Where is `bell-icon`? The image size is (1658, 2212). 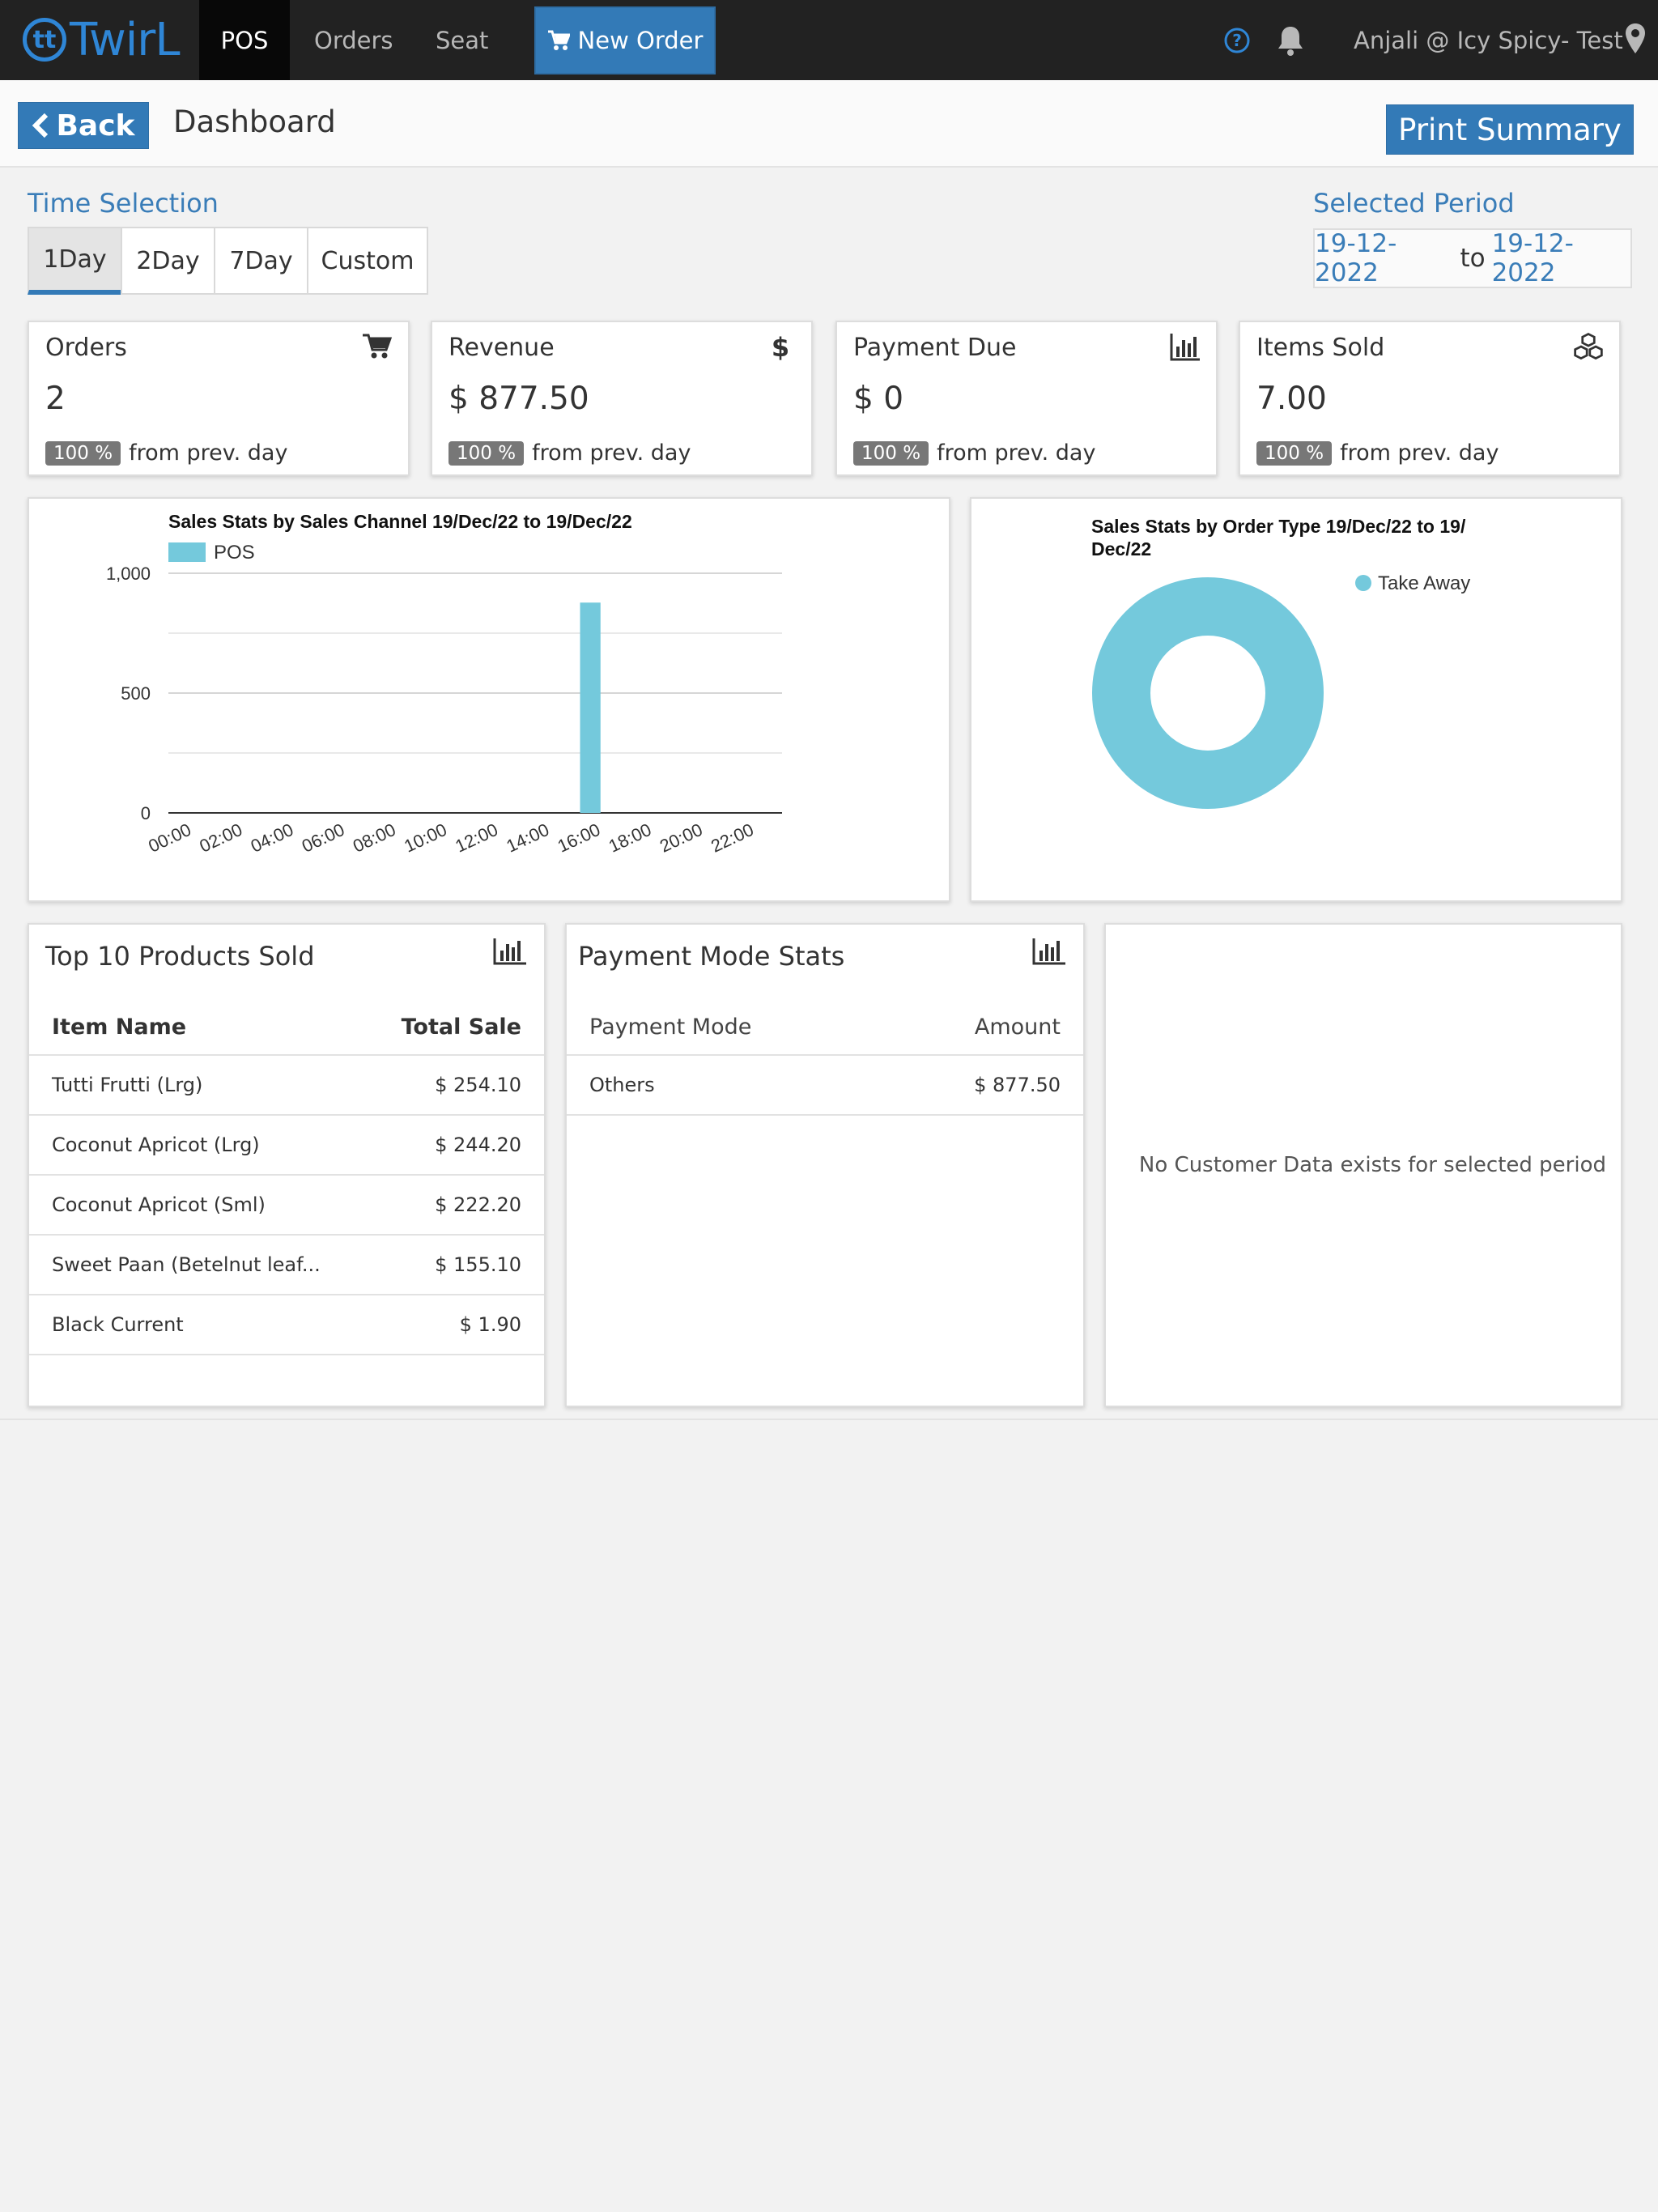
bell-icon is located at coordinates (1290, 41).